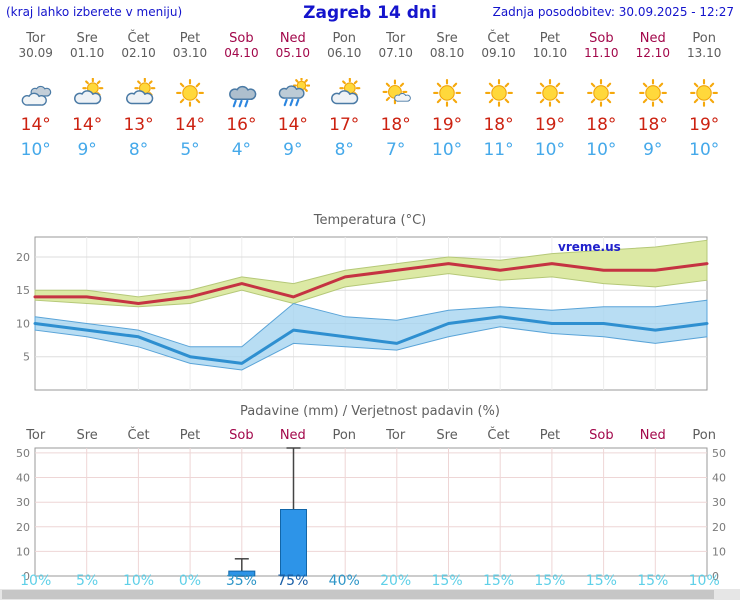 Image resolution: width=740 pixels, height=600 pixels. Describe the element at coordinates (719, 478) in the screenshot. I see `precip-ytick-right: 40` at that location.